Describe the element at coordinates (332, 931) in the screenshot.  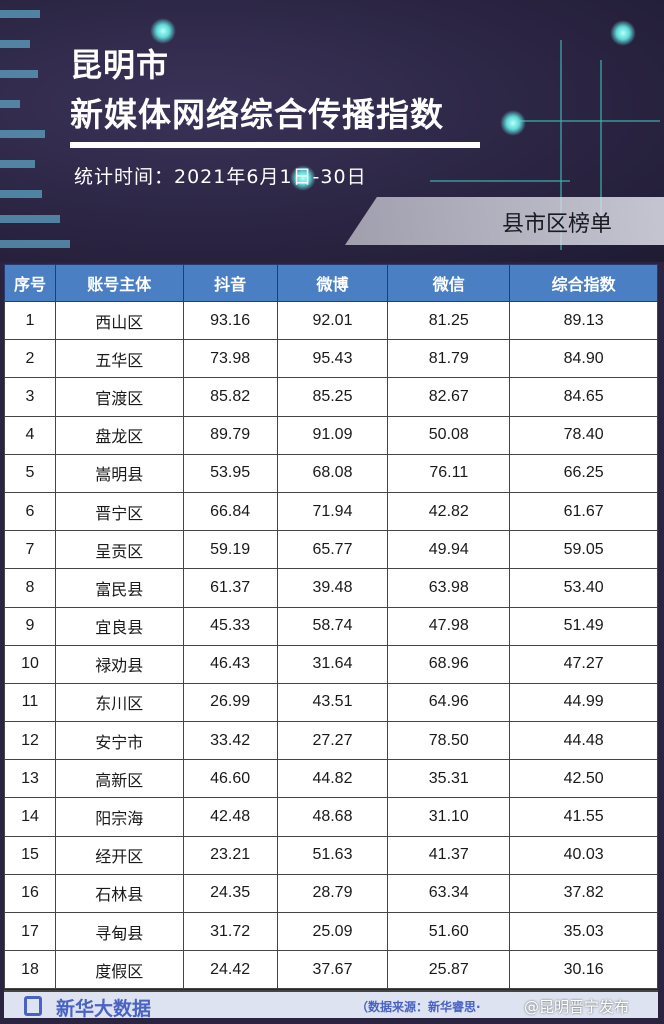
I see `table-cell: 25.09` at that location.